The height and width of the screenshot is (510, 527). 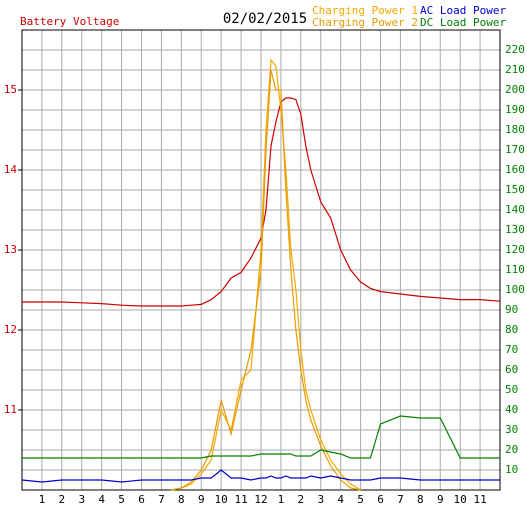 What do you see at coordinates (511, 429) in the screenshot?
I see `y2-tick-label: 30` at bounding box center [511, 429].